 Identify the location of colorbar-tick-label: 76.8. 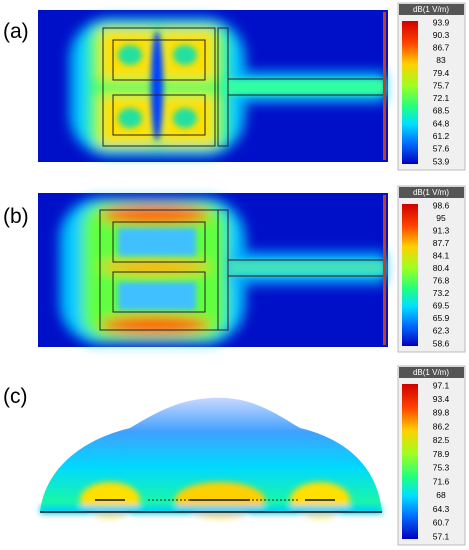
(441, 281).